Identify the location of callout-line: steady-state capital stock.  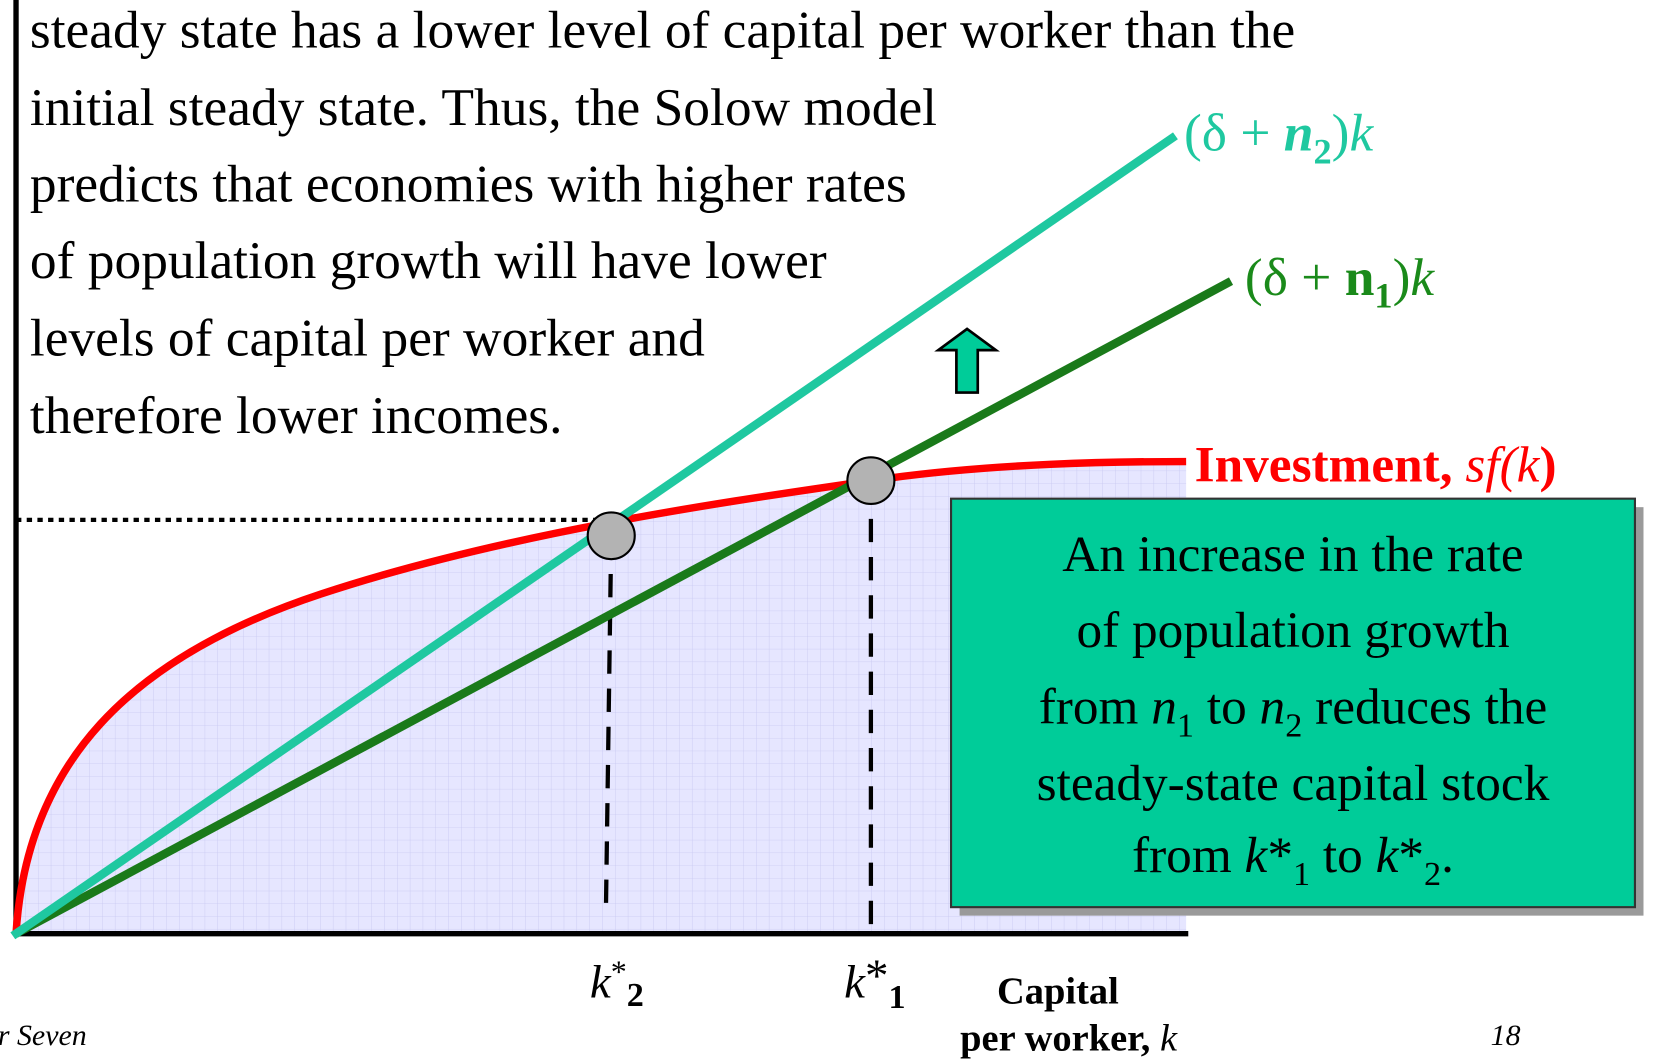
(1293, 783).